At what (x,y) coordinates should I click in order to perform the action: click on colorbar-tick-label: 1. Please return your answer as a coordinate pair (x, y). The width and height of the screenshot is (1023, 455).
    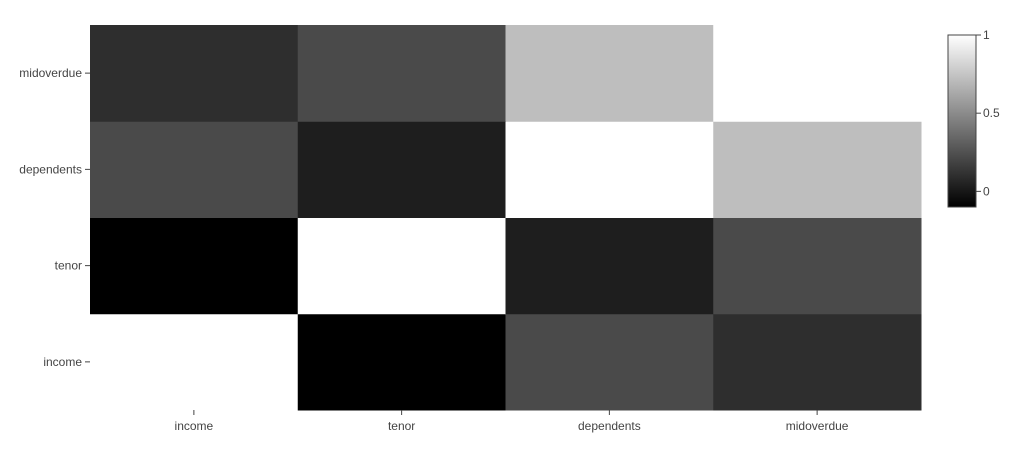
    Looking at the image, I should click on (986, 35).